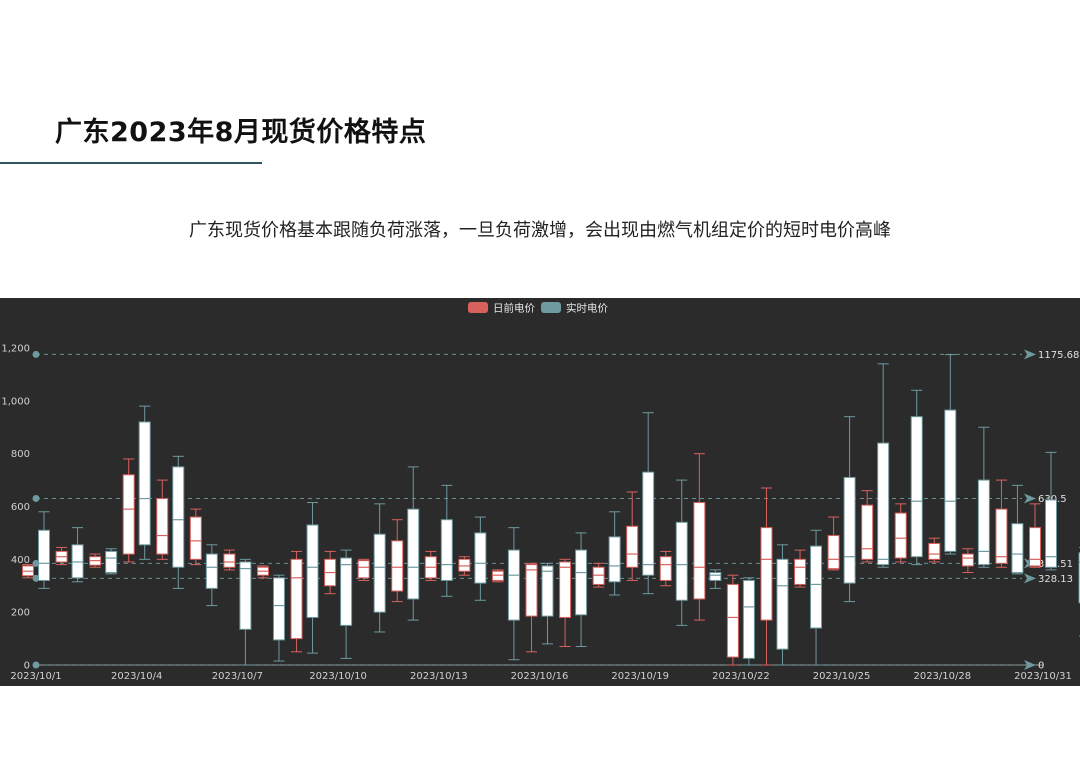 Image resolution: width=1080 pixels, height=764 pixels. Describe the element at coordinates (237, 676) in the screenshot. I see `x-tick-label: 2023/10/7` at that location.